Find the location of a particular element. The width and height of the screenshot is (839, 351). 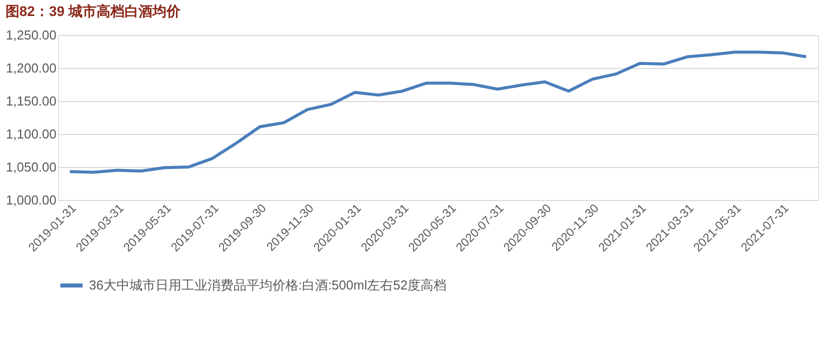

y-tick-label: 1,250.00 is located at coordinates (31, 35).